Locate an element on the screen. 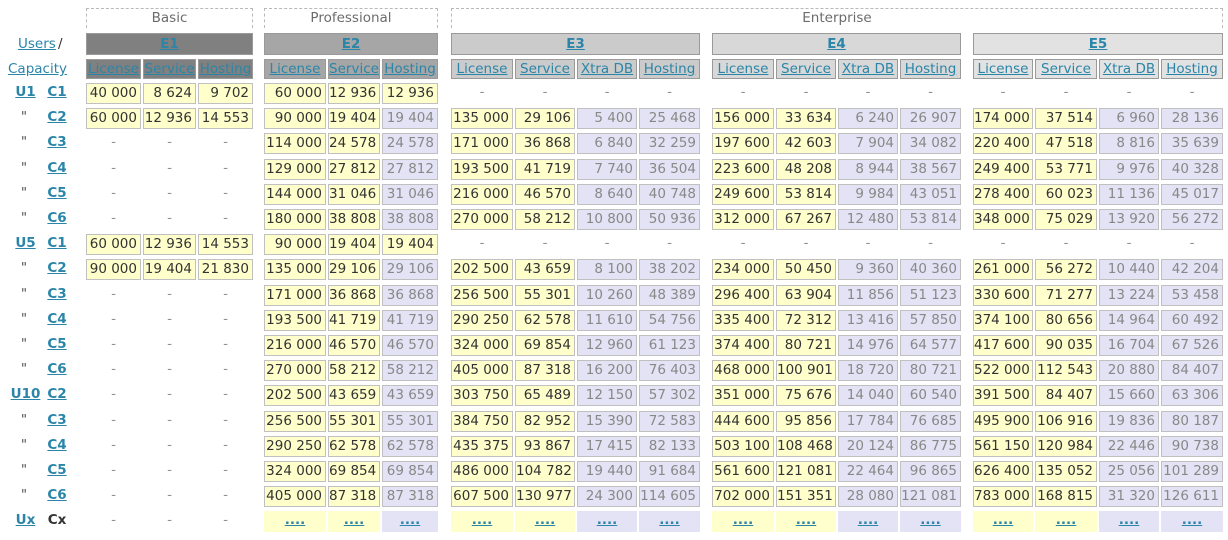  price-cell: 28 136 is located at coordinates (1192, 119).